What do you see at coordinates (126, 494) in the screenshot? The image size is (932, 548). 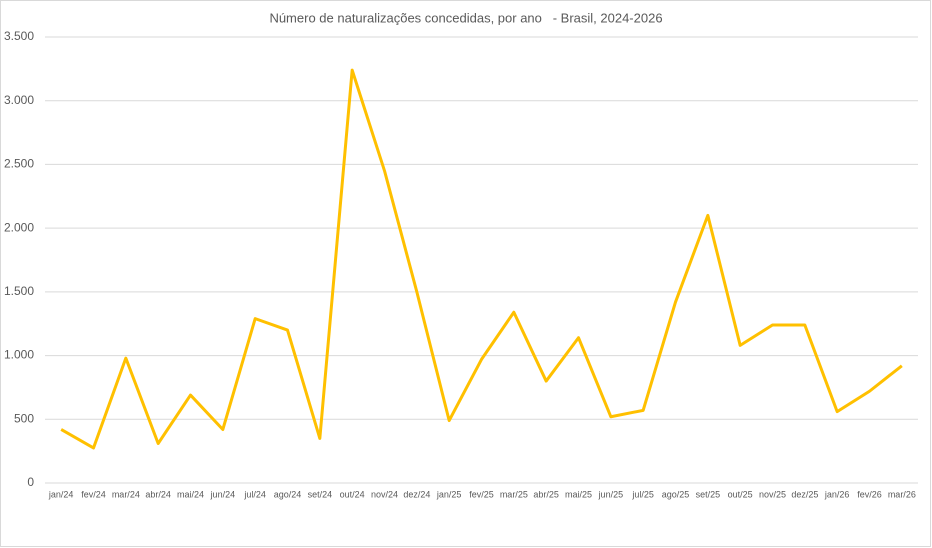 I see `x-tick-label: mar/24` at bounding box center [126, 494].